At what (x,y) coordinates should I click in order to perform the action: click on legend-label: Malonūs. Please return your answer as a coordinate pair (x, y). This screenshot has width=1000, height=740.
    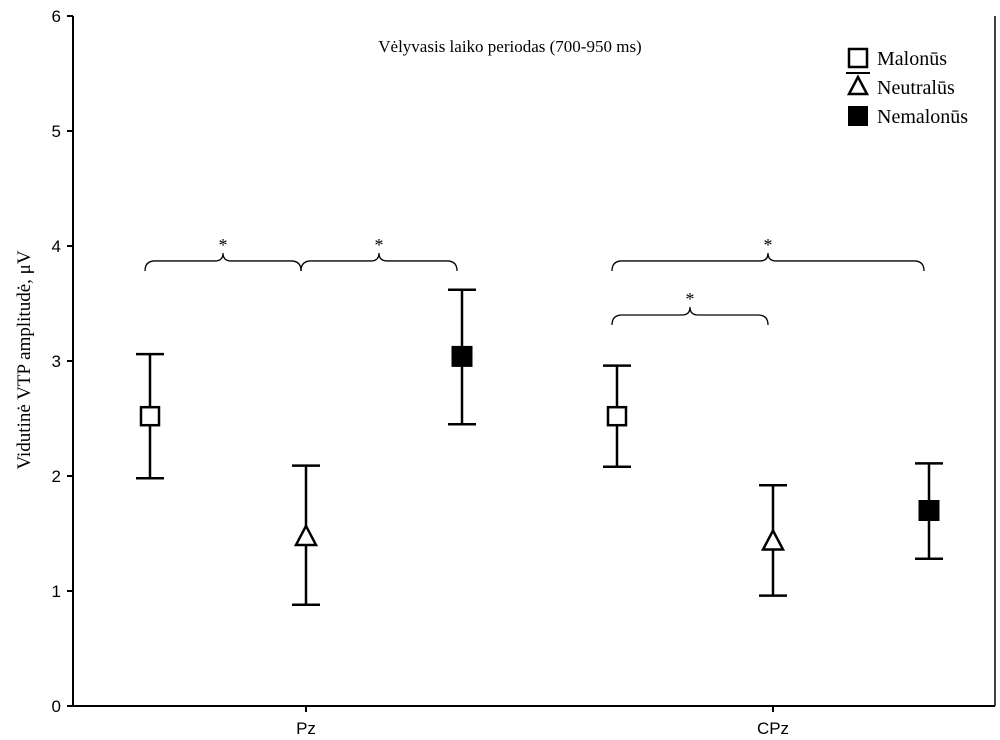
    Looking at the image, I should click on (912, 59).